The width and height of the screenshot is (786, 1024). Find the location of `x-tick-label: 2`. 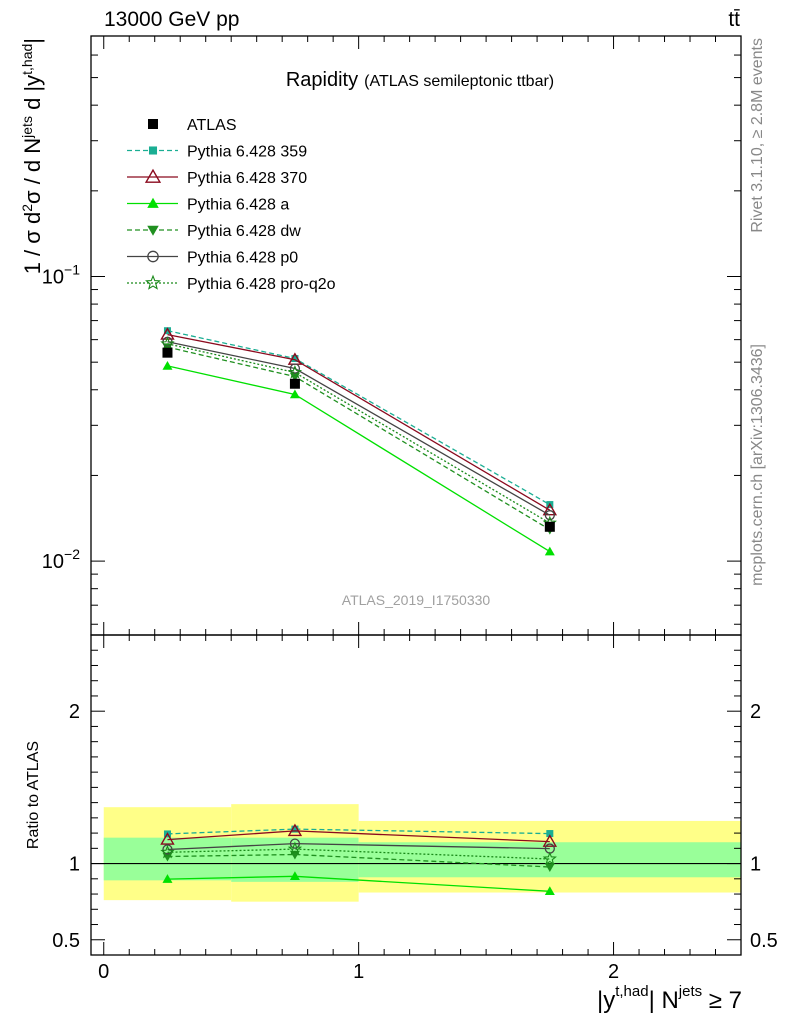

x-tick-label: 2 is located at coordinates (613, 972).